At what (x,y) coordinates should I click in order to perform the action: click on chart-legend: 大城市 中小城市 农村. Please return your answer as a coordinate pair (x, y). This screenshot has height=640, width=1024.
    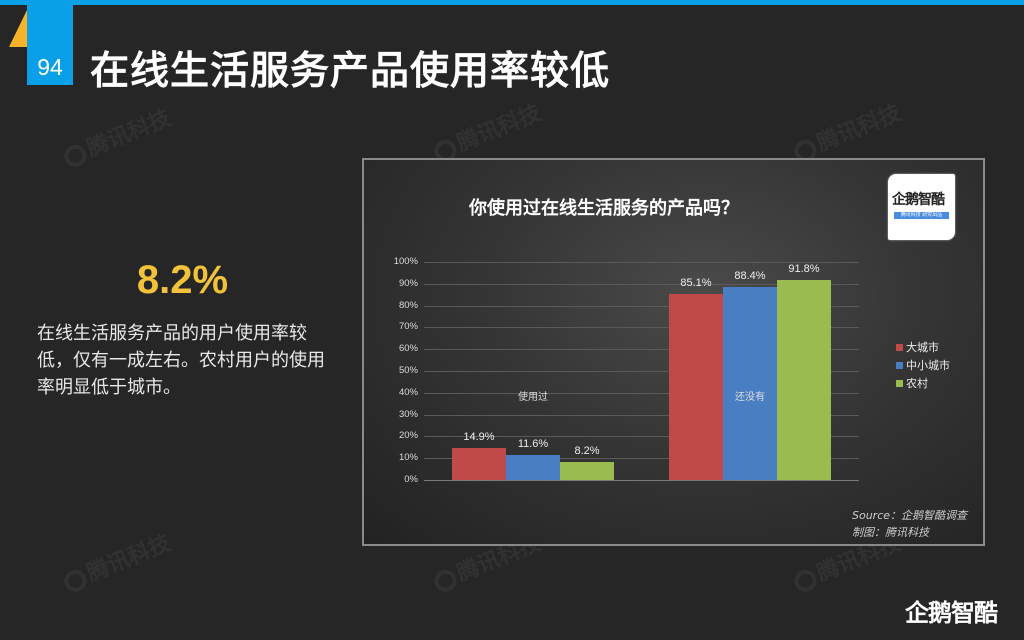
    Looking at the image, I should click on (923, 365).